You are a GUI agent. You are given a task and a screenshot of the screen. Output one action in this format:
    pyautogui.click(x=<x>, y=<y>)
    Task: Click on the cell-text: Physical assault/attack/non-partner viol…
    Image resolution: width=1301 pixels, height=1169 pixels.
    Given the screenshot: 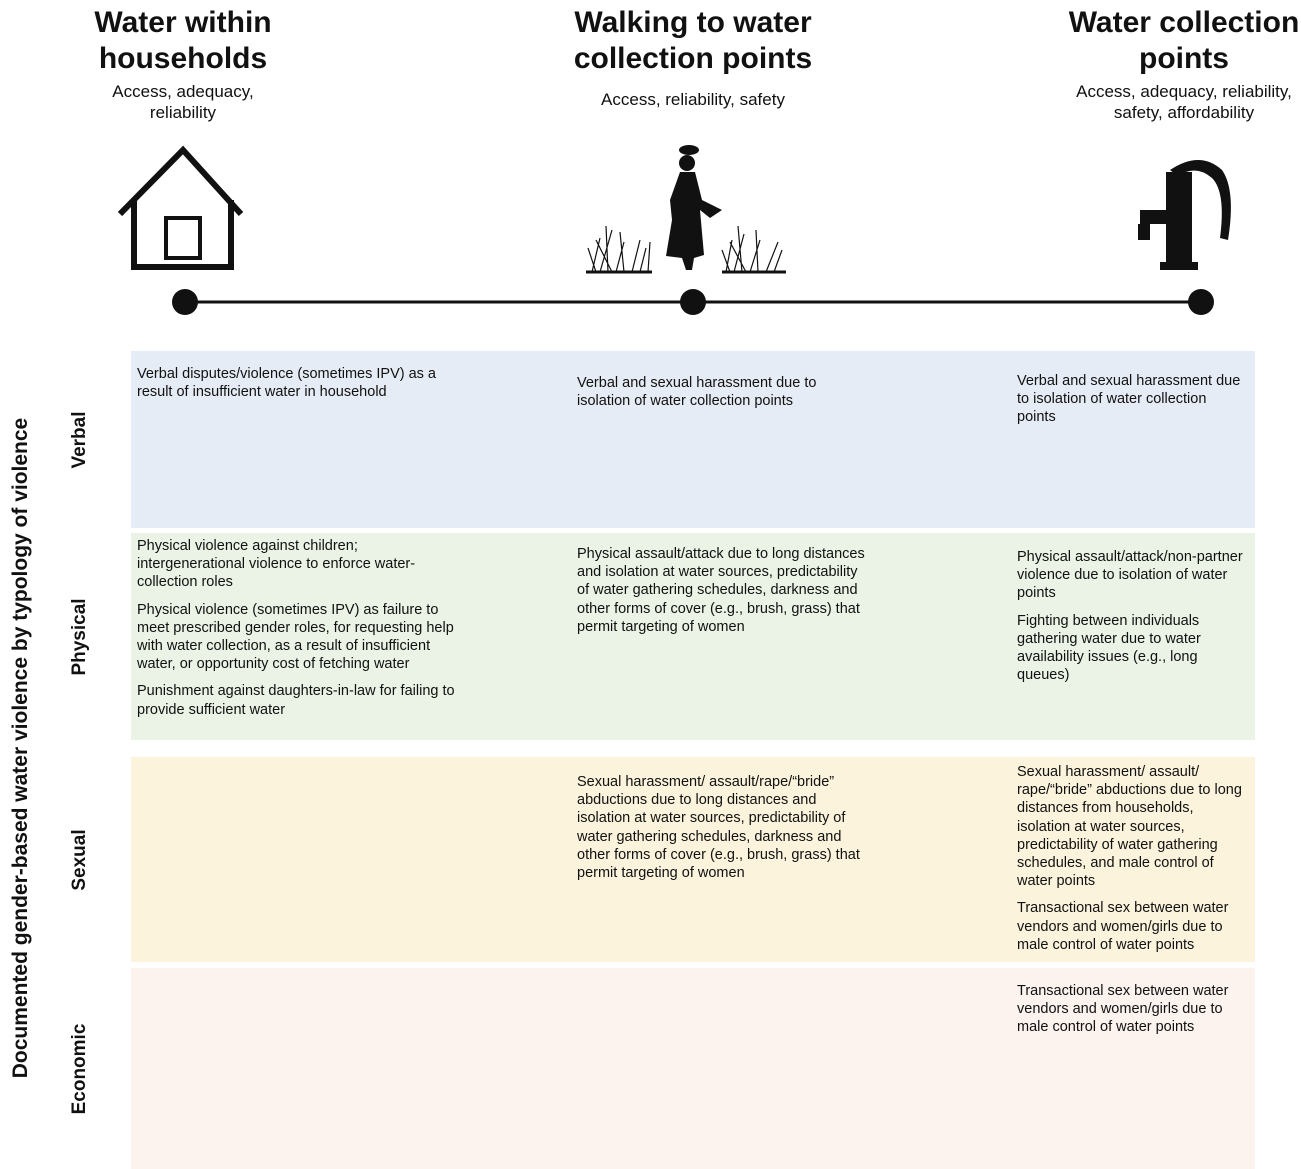 What is the action you would take?
    pyautogui.click(x=1130, y=575)
    